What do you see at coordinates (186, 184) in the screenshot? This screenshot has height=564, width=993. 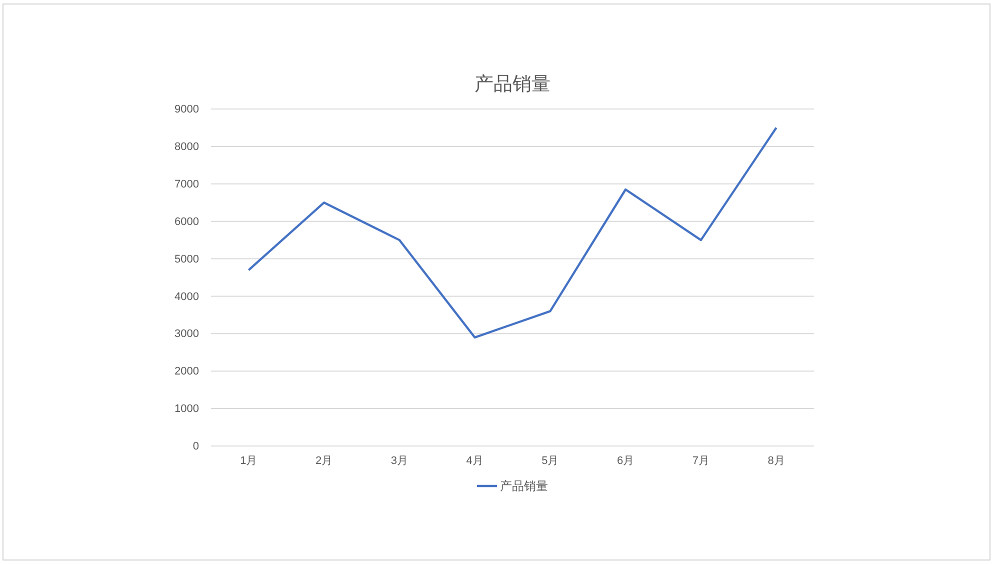 I see `y-tick-label: 7000` at bounding box center [186, 184].